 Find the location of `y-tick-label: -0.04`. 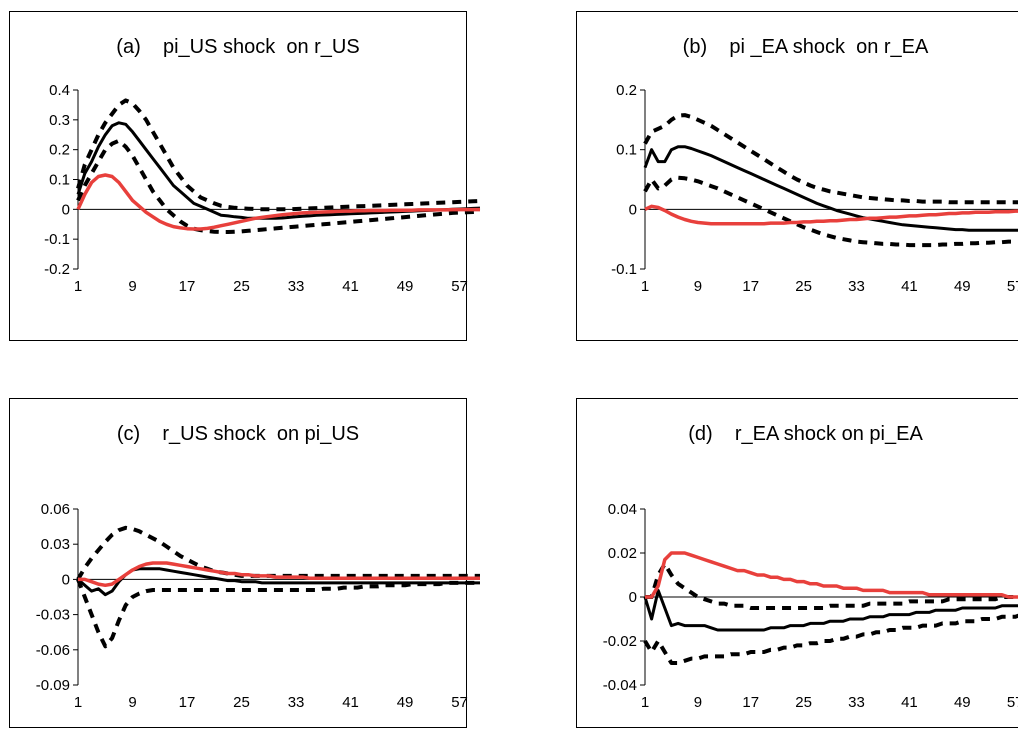

y-tick-label: -0.04 is located at coordinates (620, 685).